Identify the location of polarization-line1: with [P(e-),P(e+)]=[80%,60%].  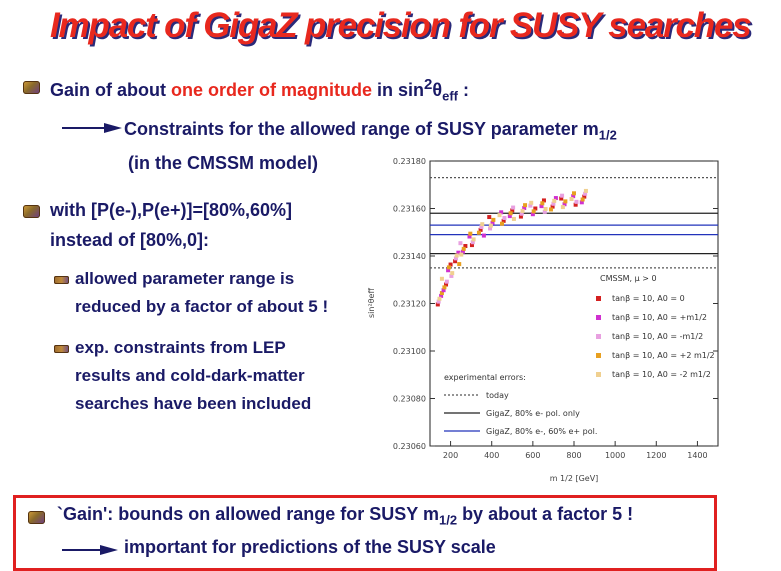
(171, 210).